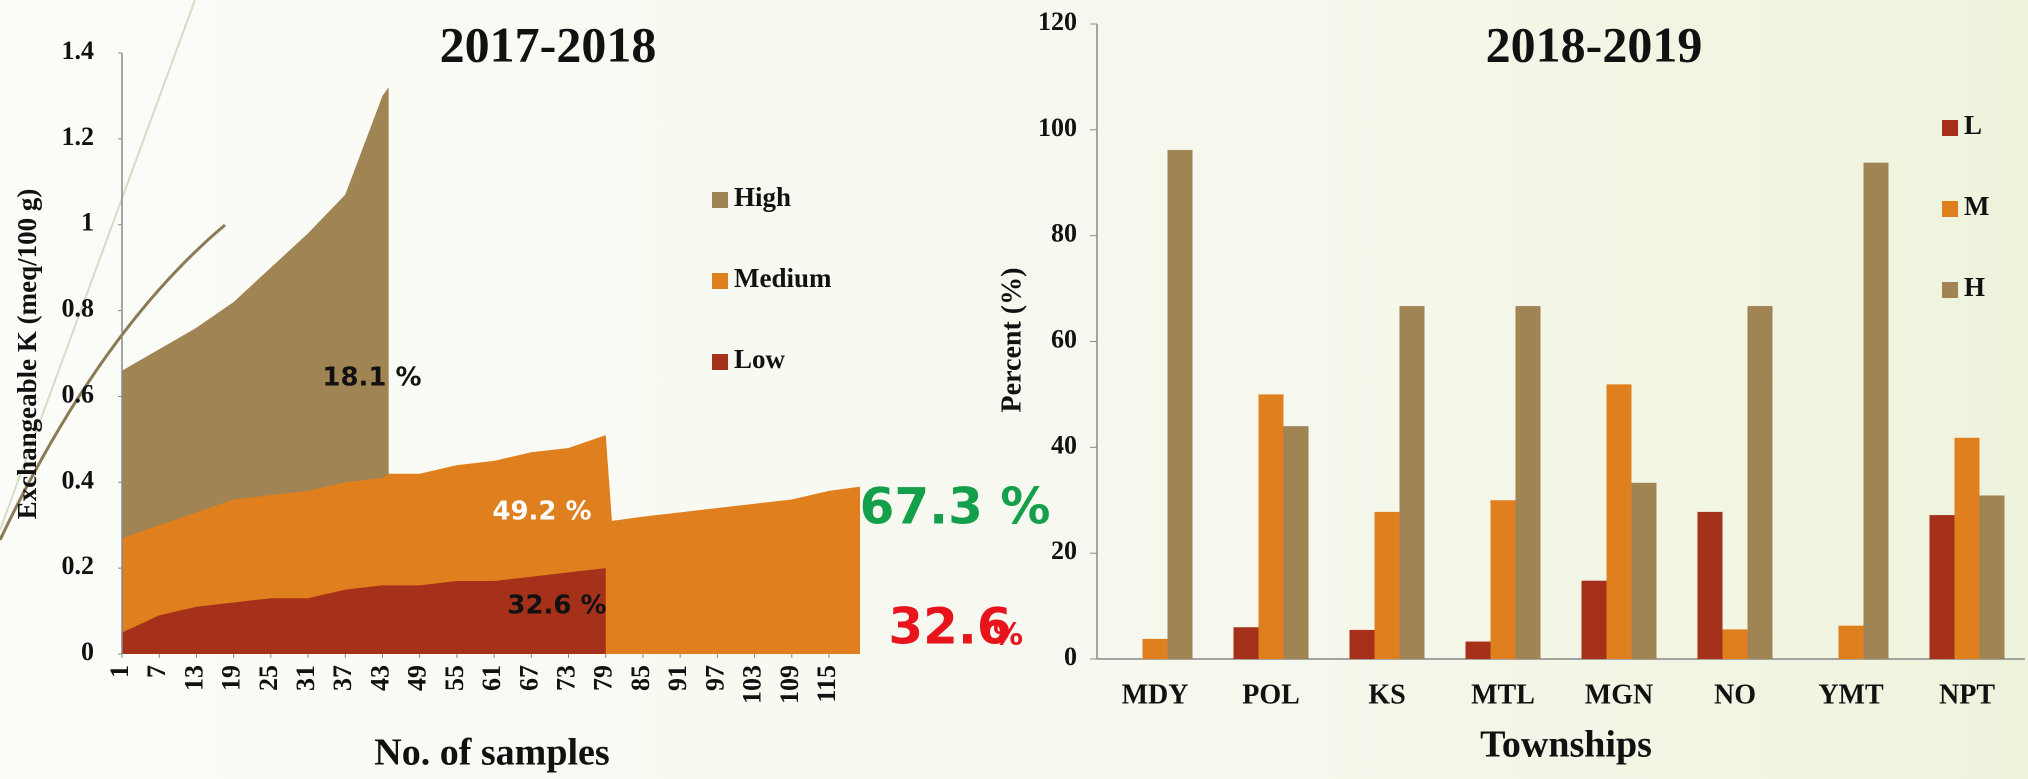 The width and height of the screenshot is (2028, 779). Describe the element at coordinates (752, 684) in the screenshot. I see `x-tick-label: 103` at that location.